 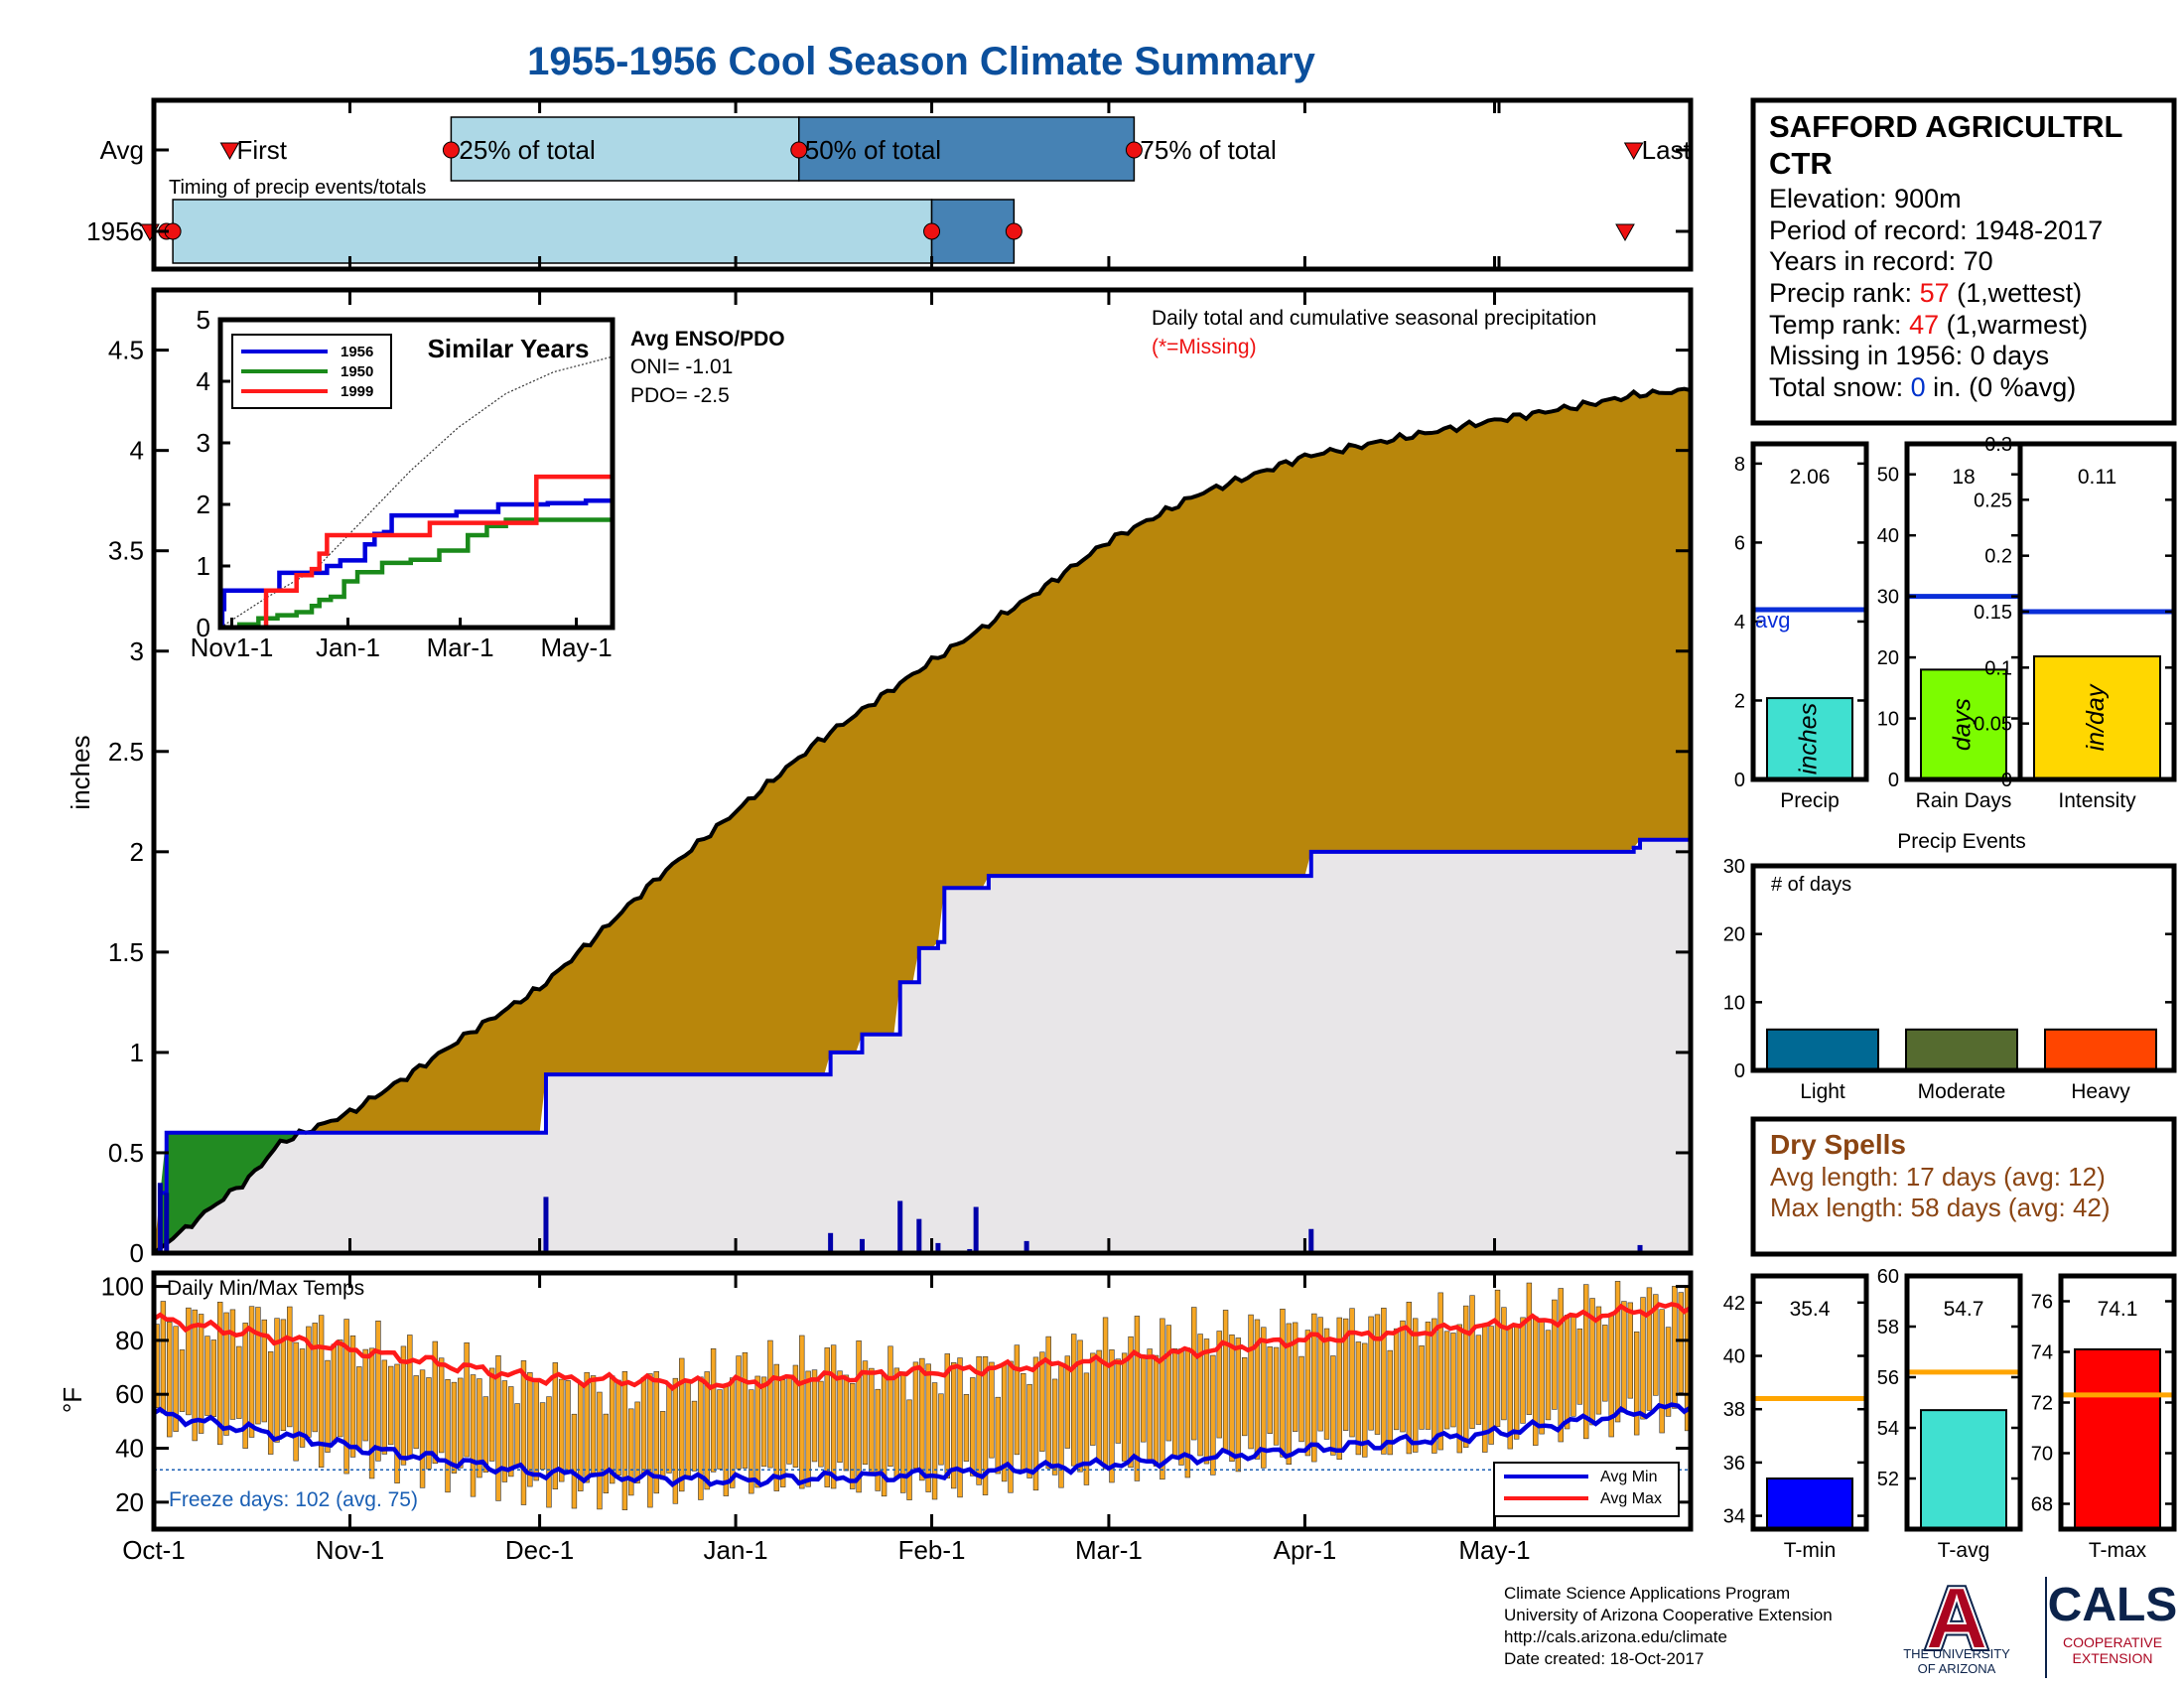 I want to click on tmin-stat-frame, so click(x=1809, y=1402).